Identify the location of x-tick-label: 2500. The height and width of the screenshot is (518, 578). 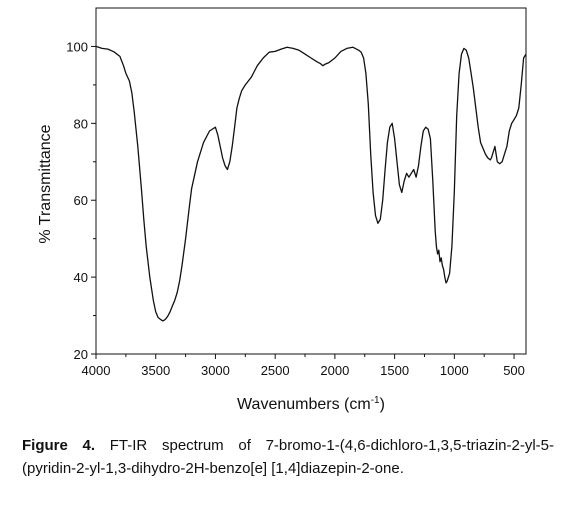
(275, 370).